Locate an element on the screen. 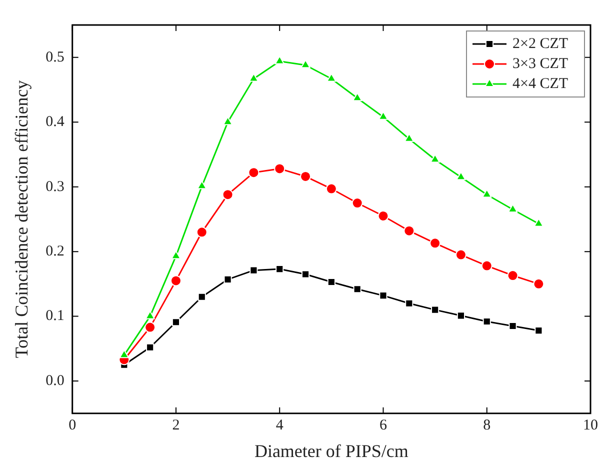 This screenshot has width=609, height=475. x-axis-title: Diameter of PIPS/cm is located at coordinates (331, 450).